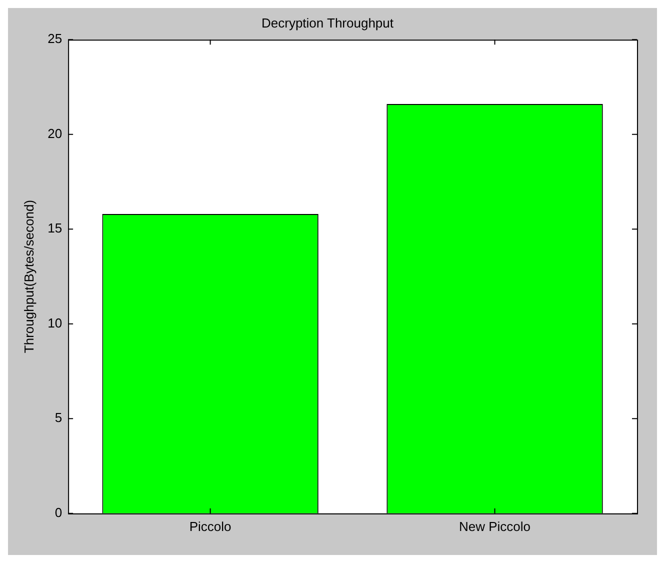  I want to click on y-tick-label: 15, so click(55, 228).